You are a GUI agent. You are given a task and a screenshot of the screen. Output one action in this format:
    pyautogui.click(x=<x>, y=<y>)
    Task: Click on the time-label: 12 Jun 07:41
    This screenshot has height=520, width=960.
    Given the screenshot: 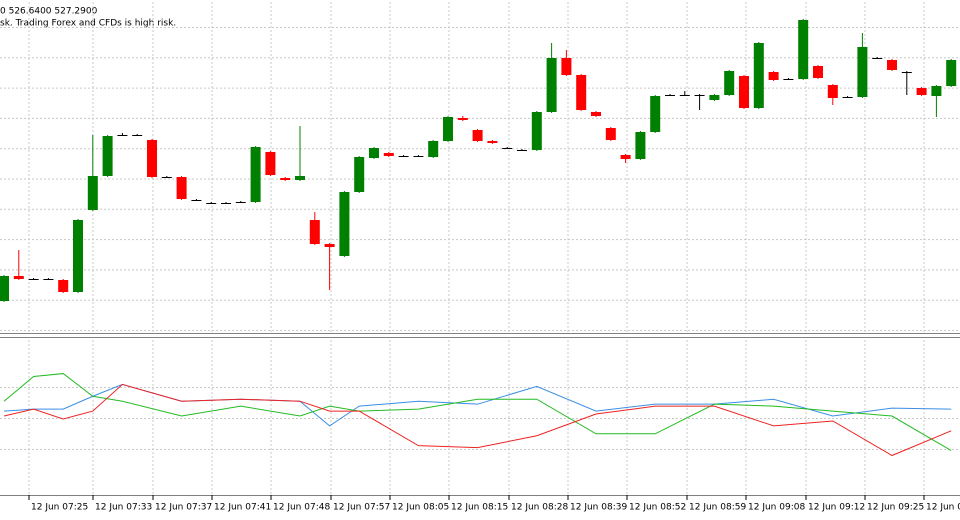 What is the action you would take?
    pyautogui.click(x=242, y=508)
    